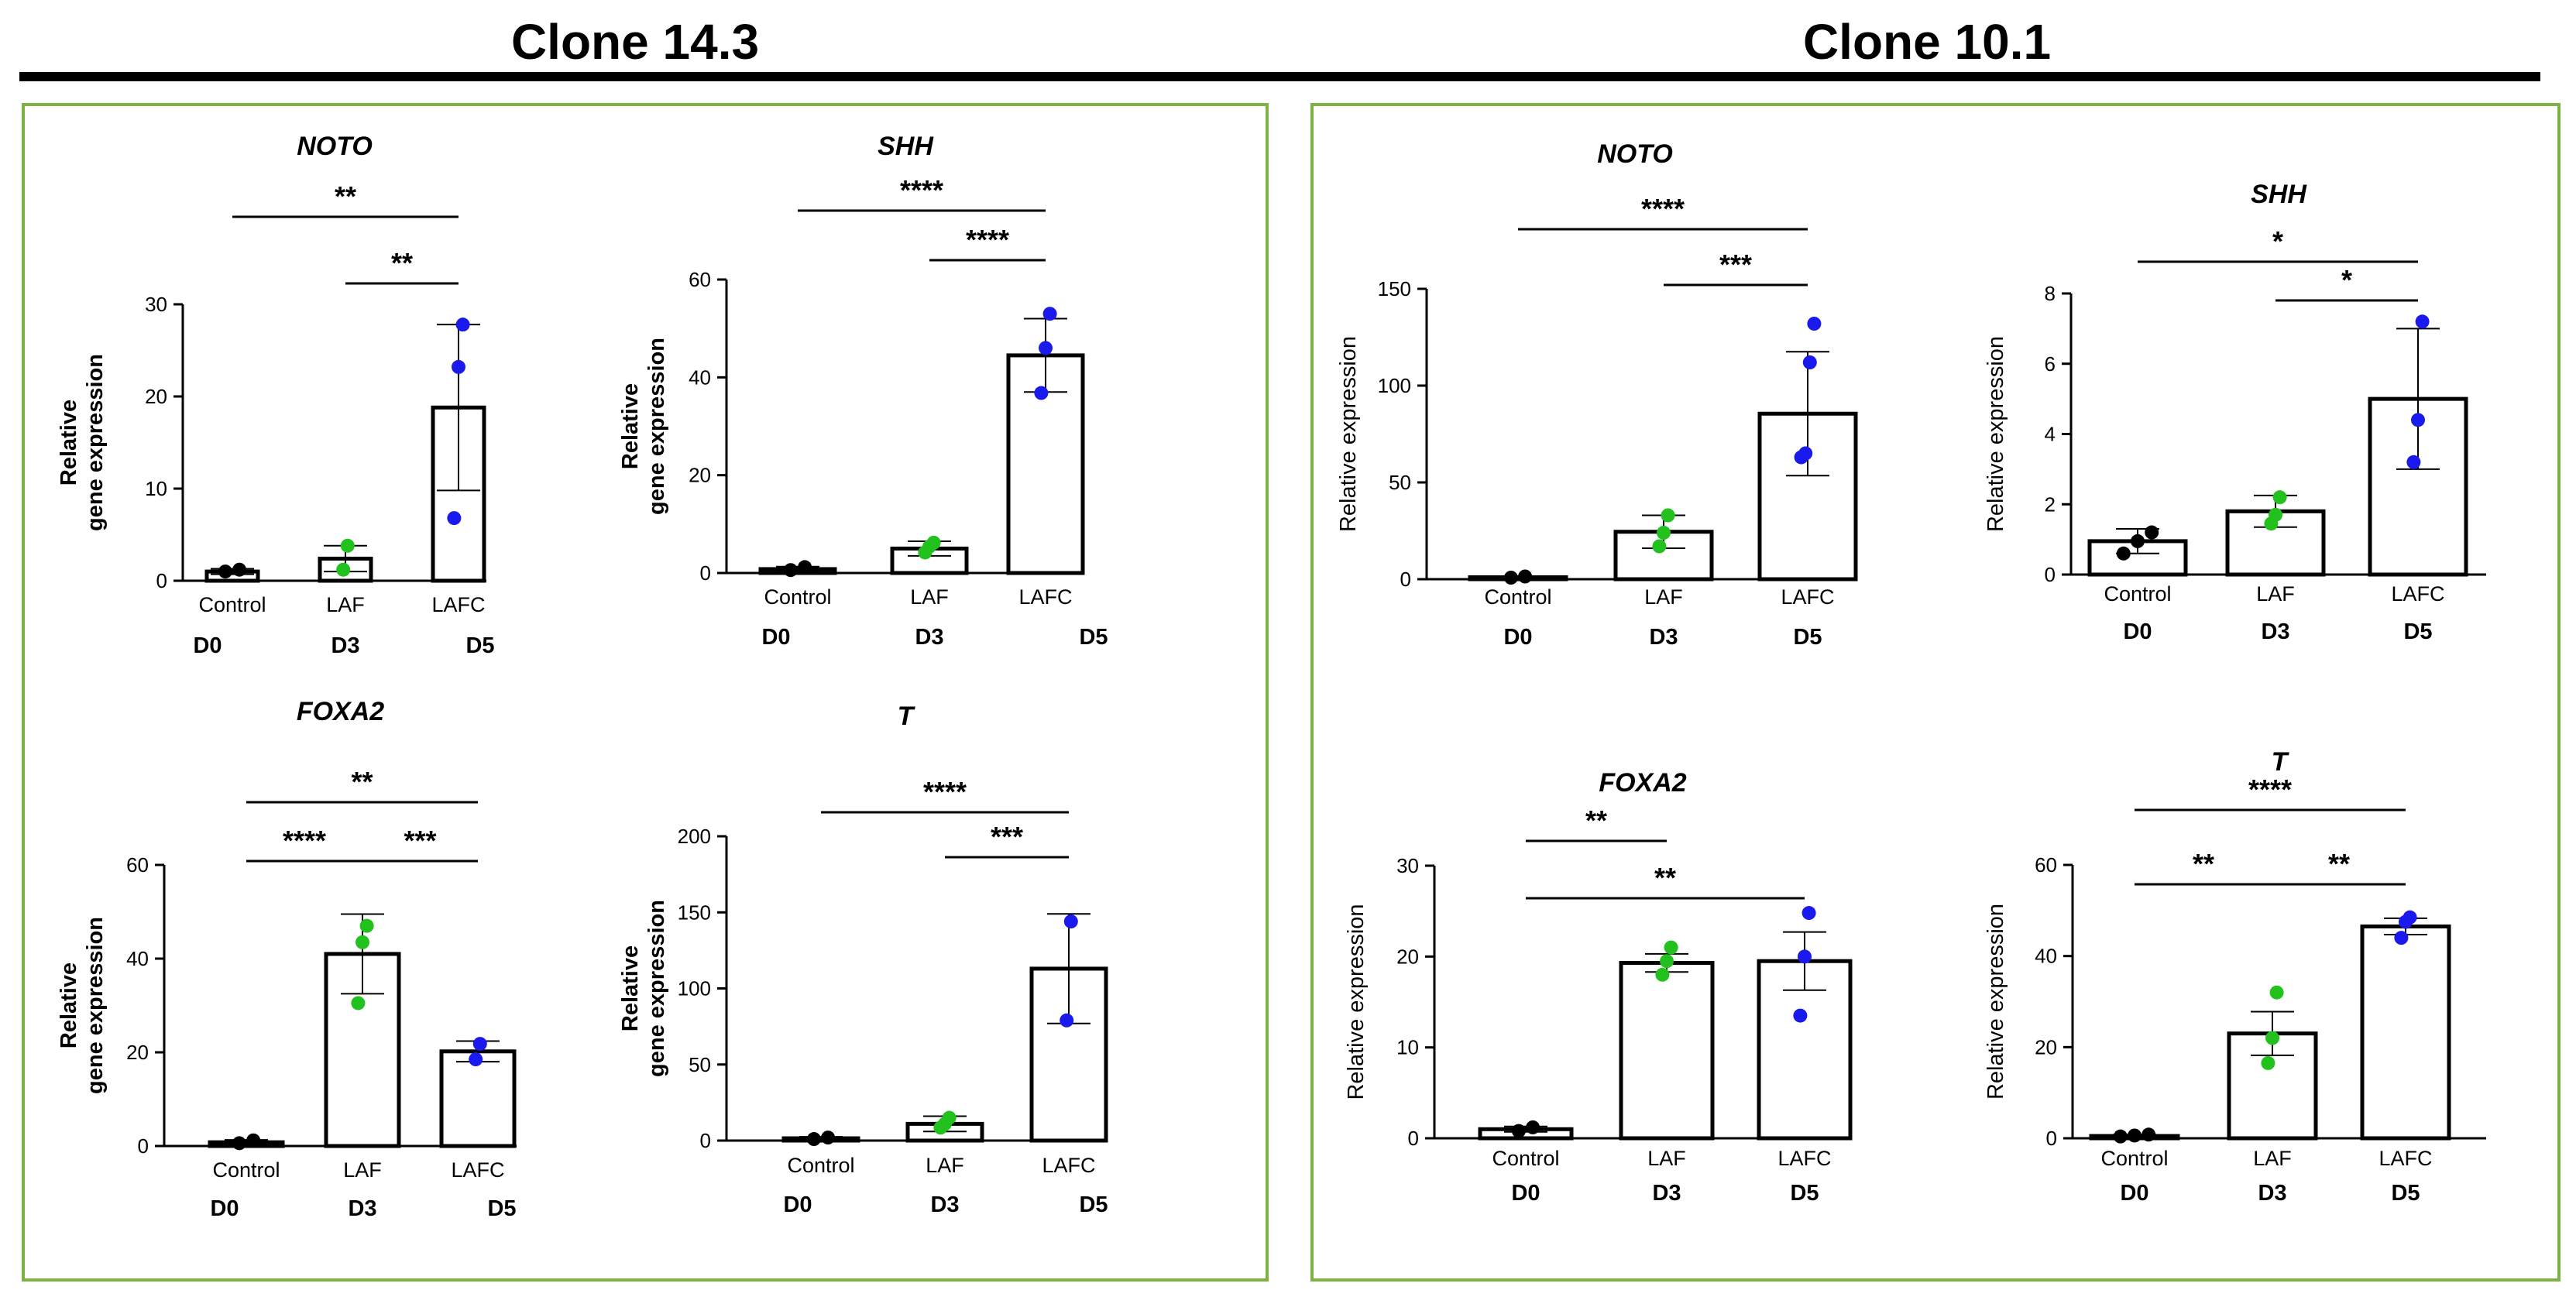 The height and width of the screenshot is (1297, 2576). I want to click on y-tick-label: 10, so click(1407, 1047).